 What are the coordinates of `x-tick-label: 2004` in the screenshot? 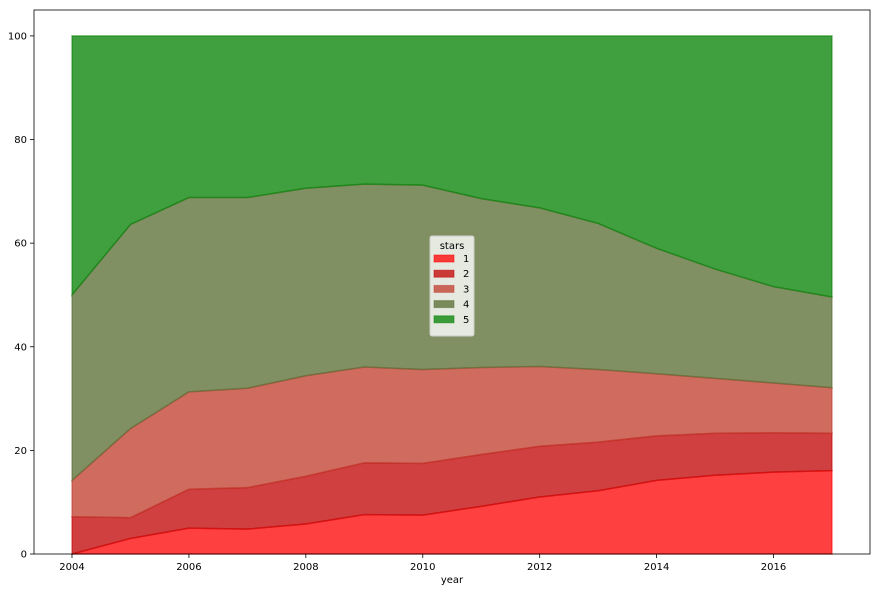 It's located at (71, 567).